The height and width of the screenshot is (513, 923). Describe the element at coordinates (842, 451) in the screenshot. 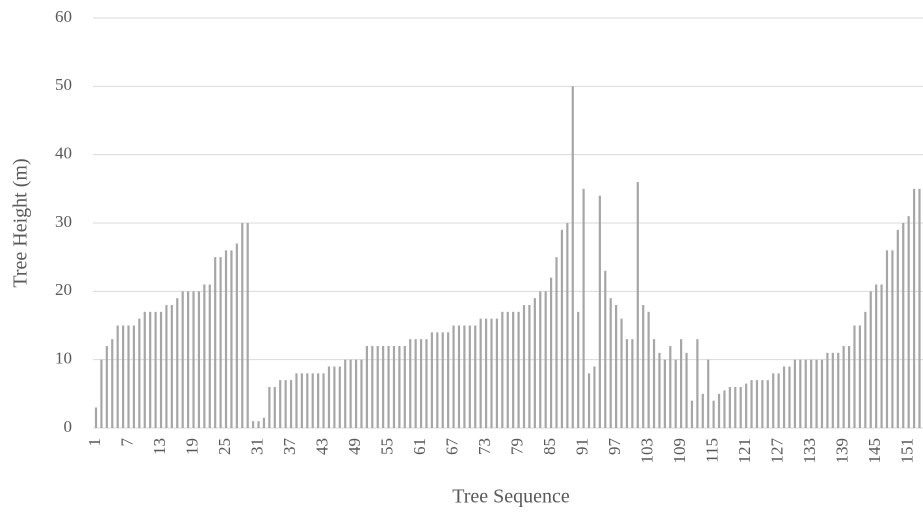

I see `x-tick-label: 139` at that location.